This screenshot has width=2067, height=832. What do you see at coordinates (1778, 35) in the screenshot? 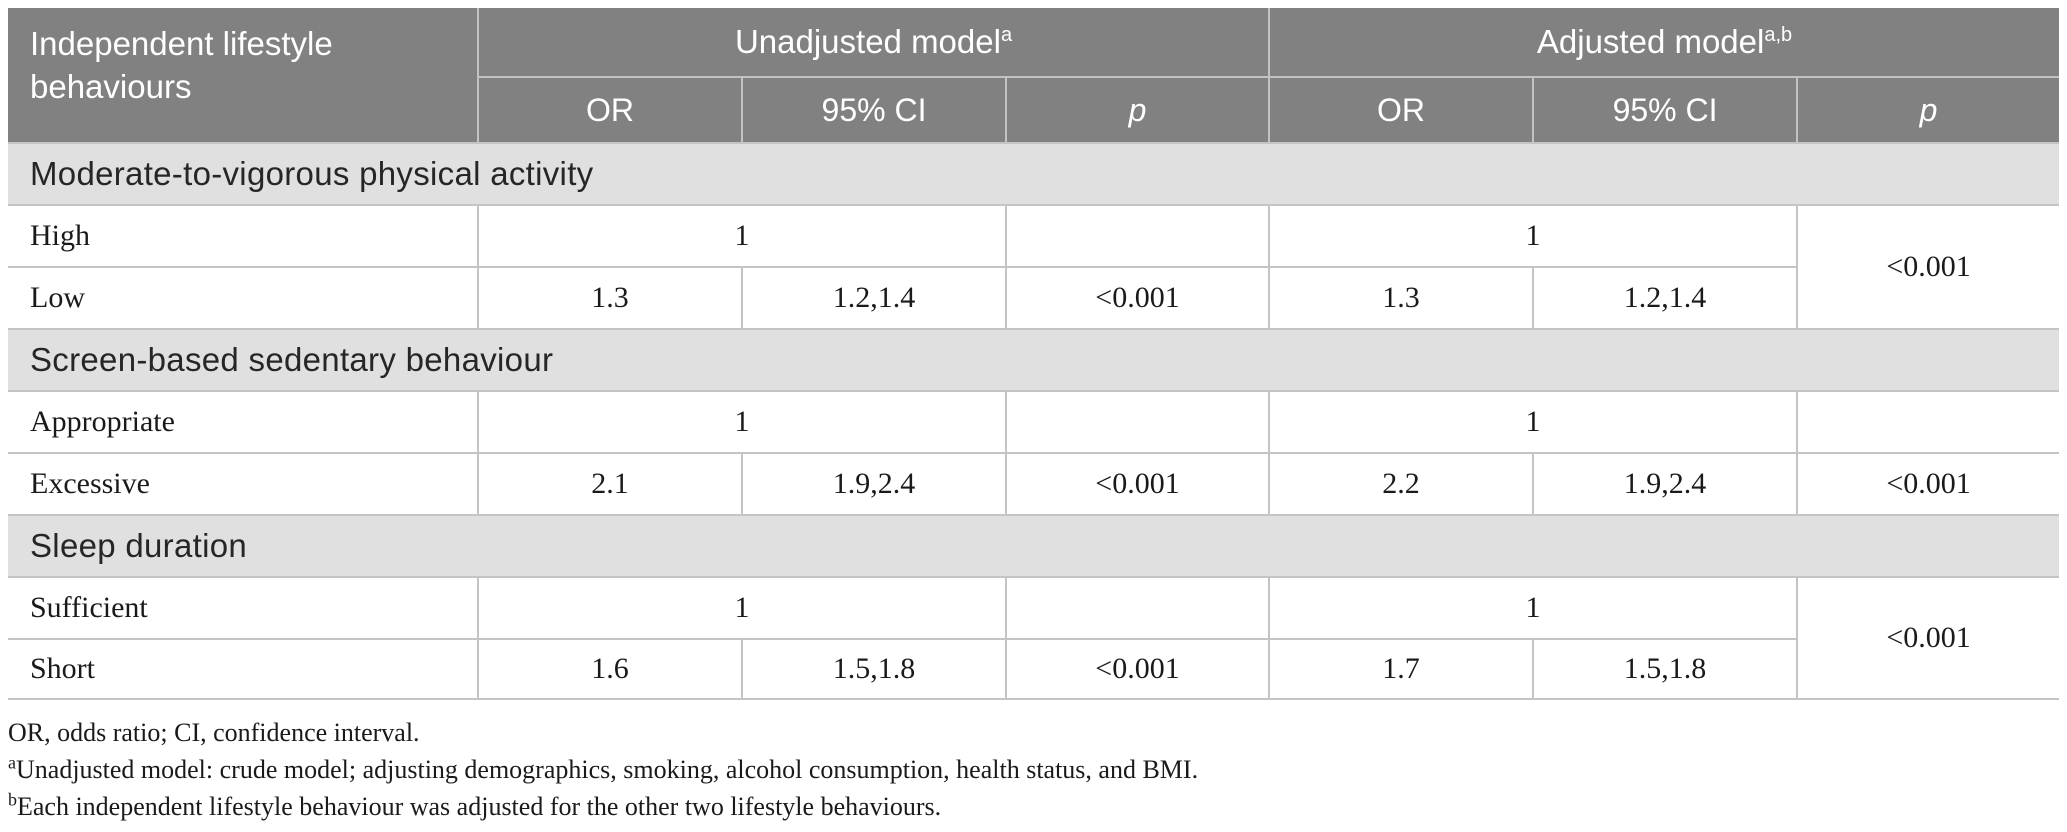
I see `adjusted-model-superscript: a,b` at bounding box center [1778, 35].